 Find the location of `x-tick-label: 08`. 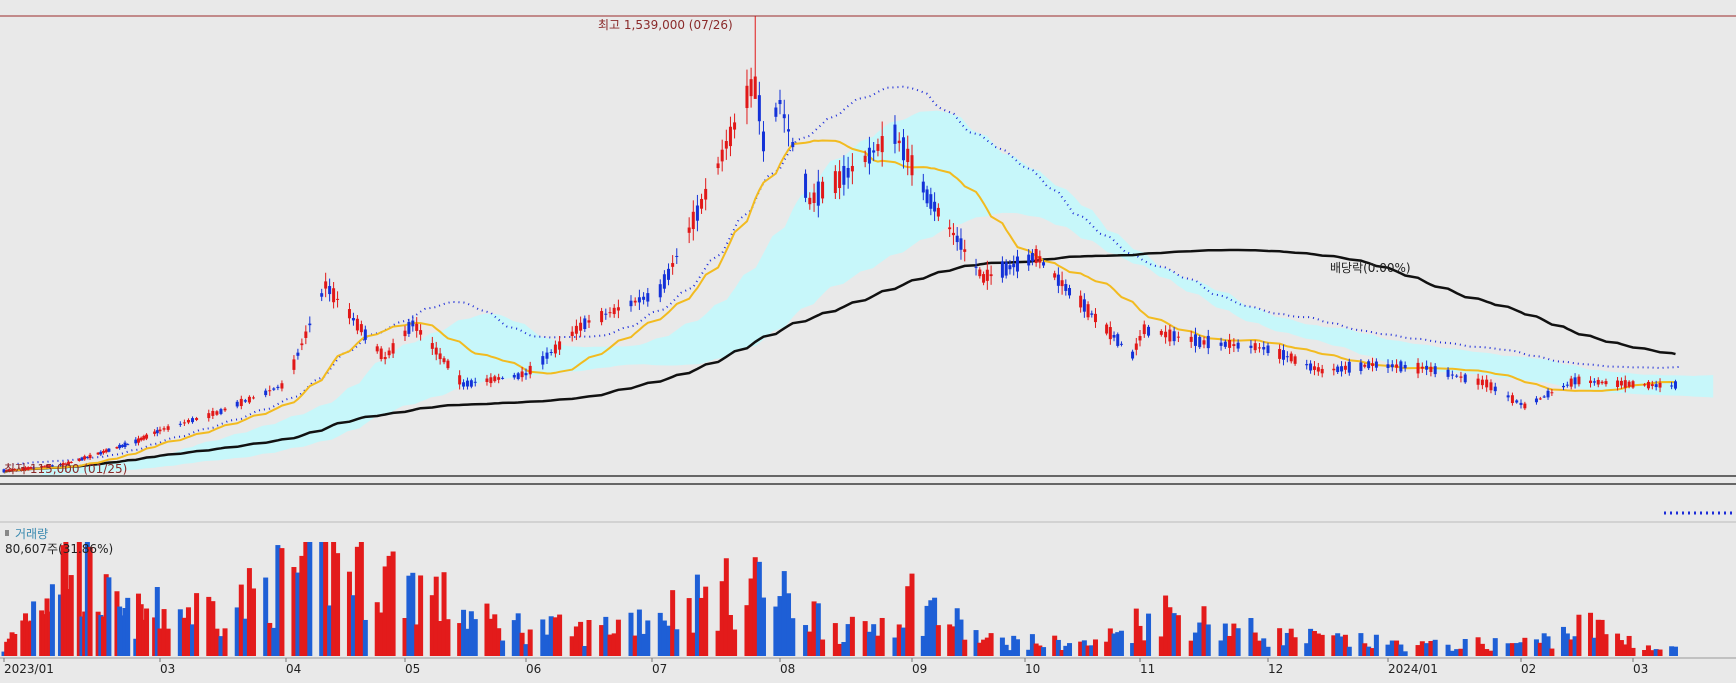

x-tick-label: 08 is located at coordinates (787, 669).